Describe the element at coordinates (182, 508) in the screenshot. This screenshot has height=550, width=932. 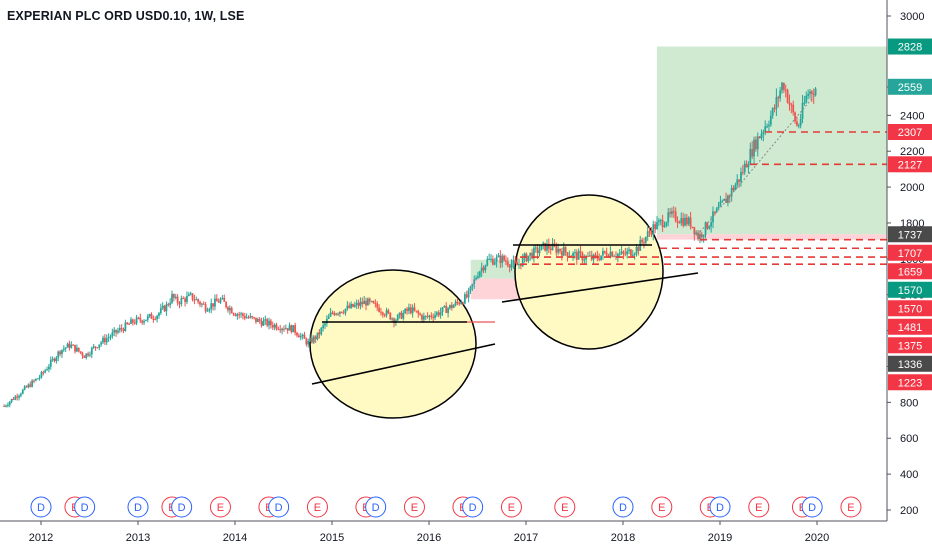
I see `dividend-icon-label: D` at that location.